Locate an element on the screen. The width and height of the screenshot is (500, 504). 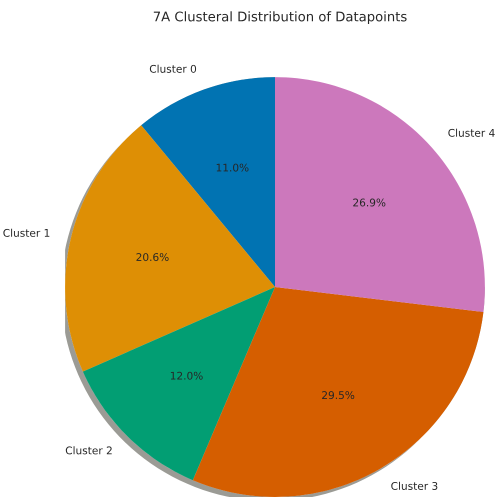
chart-title: 7A Clusteral Distribution of Datapoints is located at coordinates (280, 17).